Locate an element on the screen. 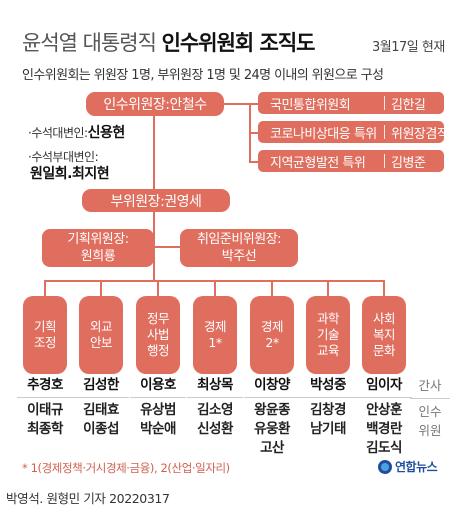 This screenshot has width=467, height=511. division-member: 남기태 is located at coordinates (328, 429).